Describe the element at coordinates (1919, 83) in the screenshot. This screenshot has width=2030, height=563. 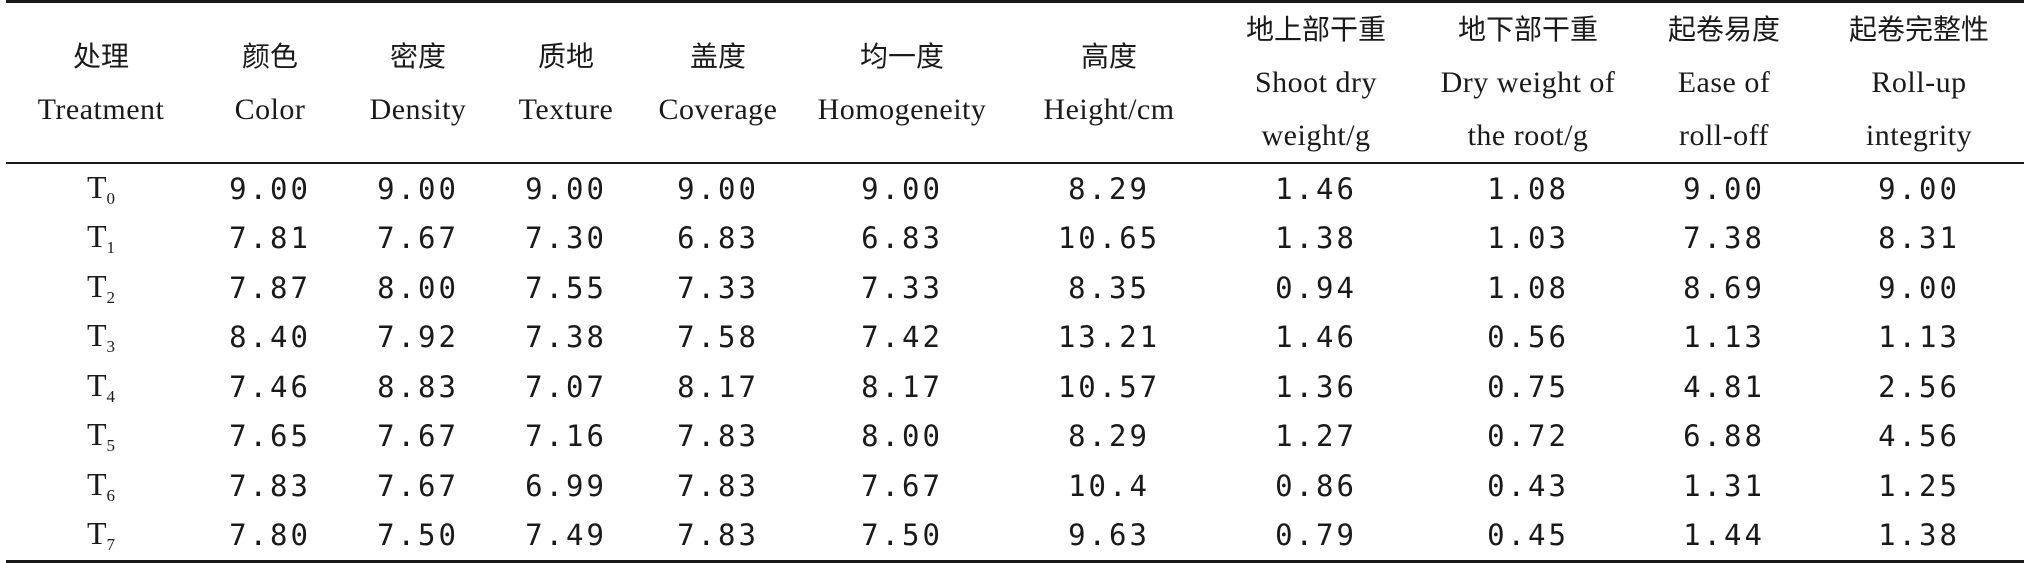
I see `column-header: 起卷完整性 Roll-up integrity` at that location.